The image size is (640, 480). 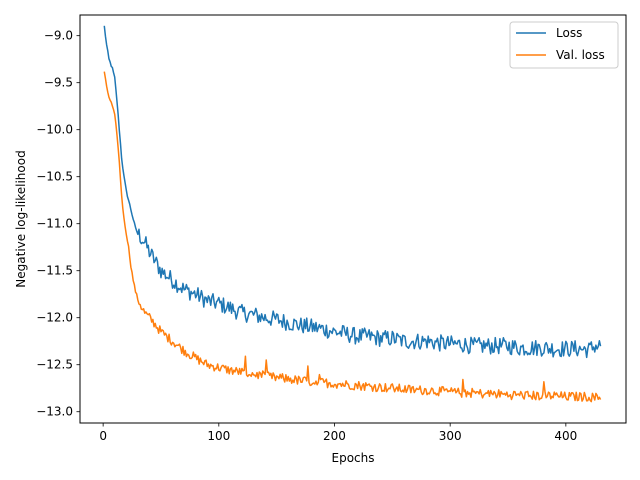 What do you see at coordinates (450, 436) in the screenshot?
I see `x-tick-label: 300` at bounding box center [450, 436].